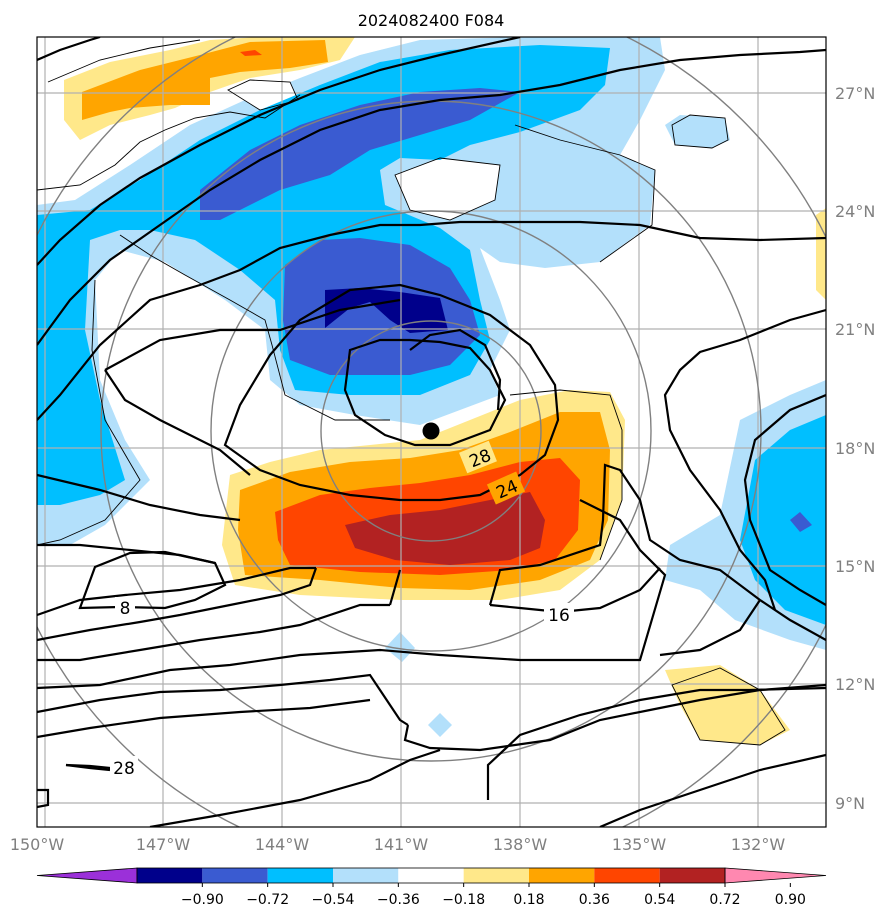  Describe the element at coordinates (559, 616) in the screenshot. I see `contour-label-16: 16` at that location.